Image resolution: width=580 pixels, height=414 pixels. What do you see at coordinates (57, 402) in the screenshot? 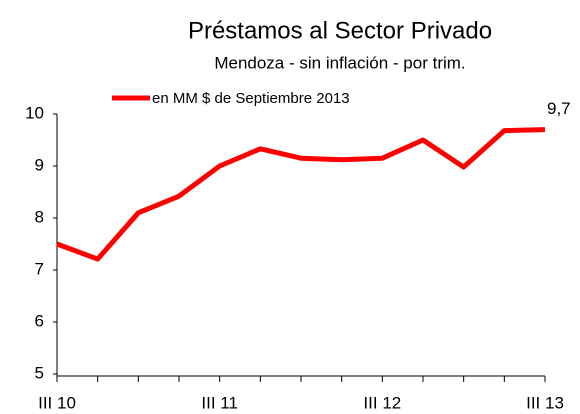
I see `x-tick-label: III 10` at bounding box center [57, 402].